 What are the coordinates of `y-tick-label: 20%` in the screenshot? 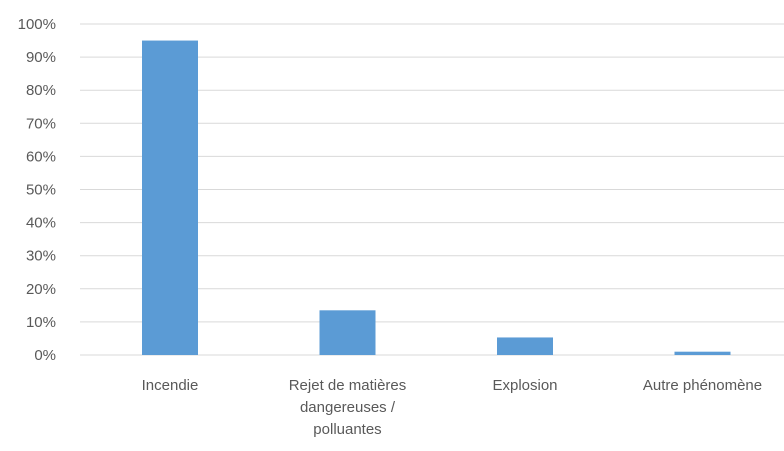 It's located at (41, 289).